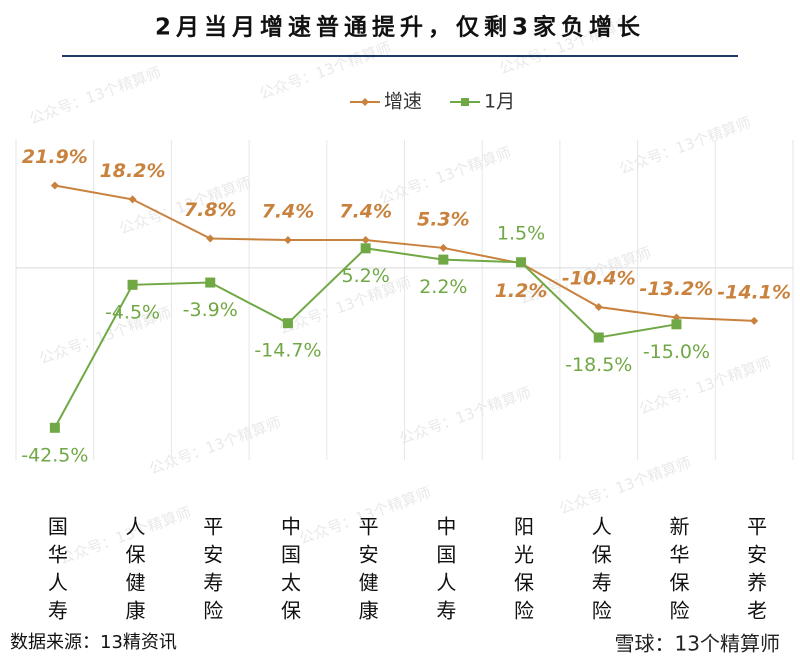  What do you see at coordinates (443, 287) in the screenshot?
I see `data-label: 2.2%` at bounding box center [443, 287].